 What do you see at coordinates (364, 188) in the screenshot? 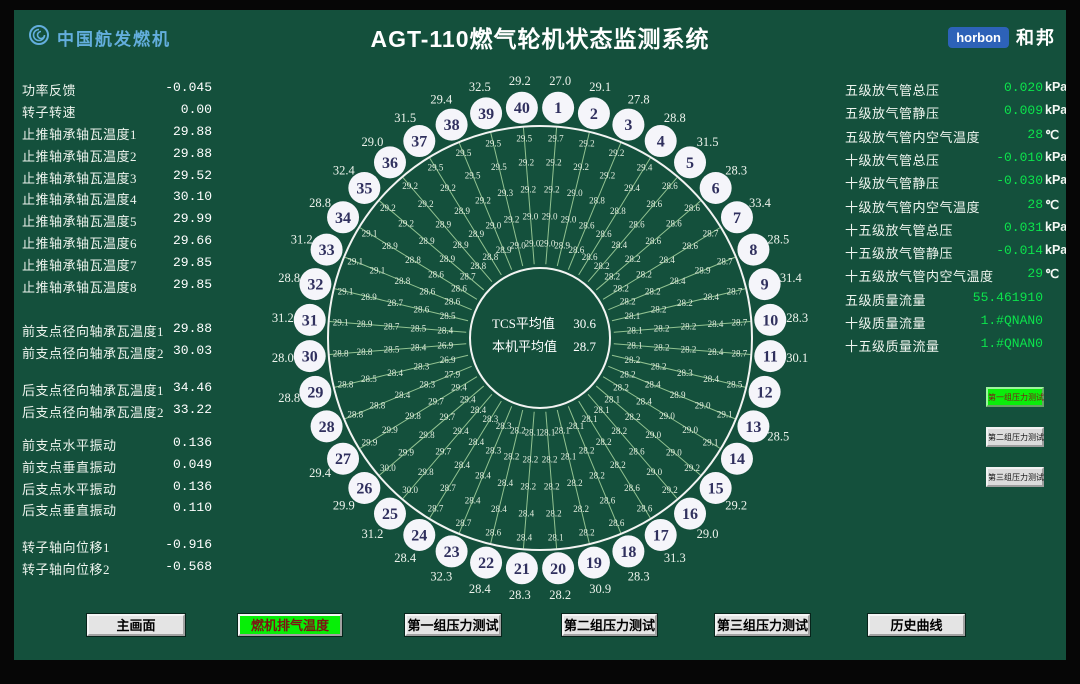
I see `wheel-position-number: 35` at bounding box center [364, 188].